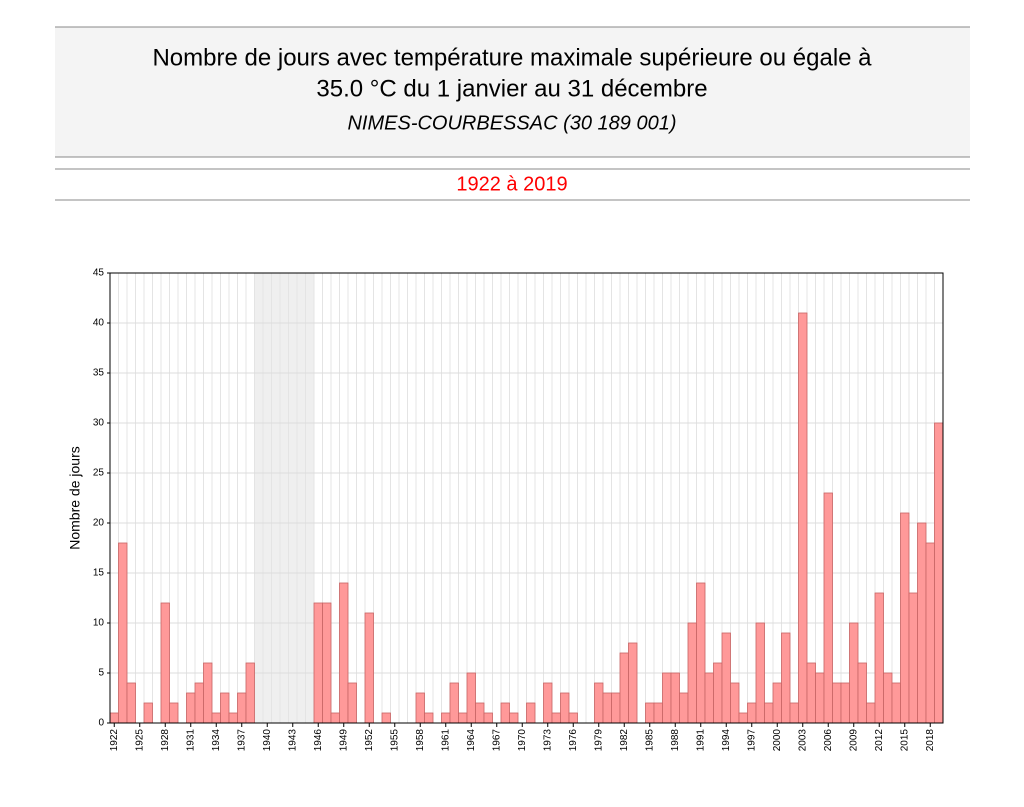  What do you see at coordinates (190, 740) in the screenshot?
I see `x-tick-label: 1931` at bounding box center [190, 740].